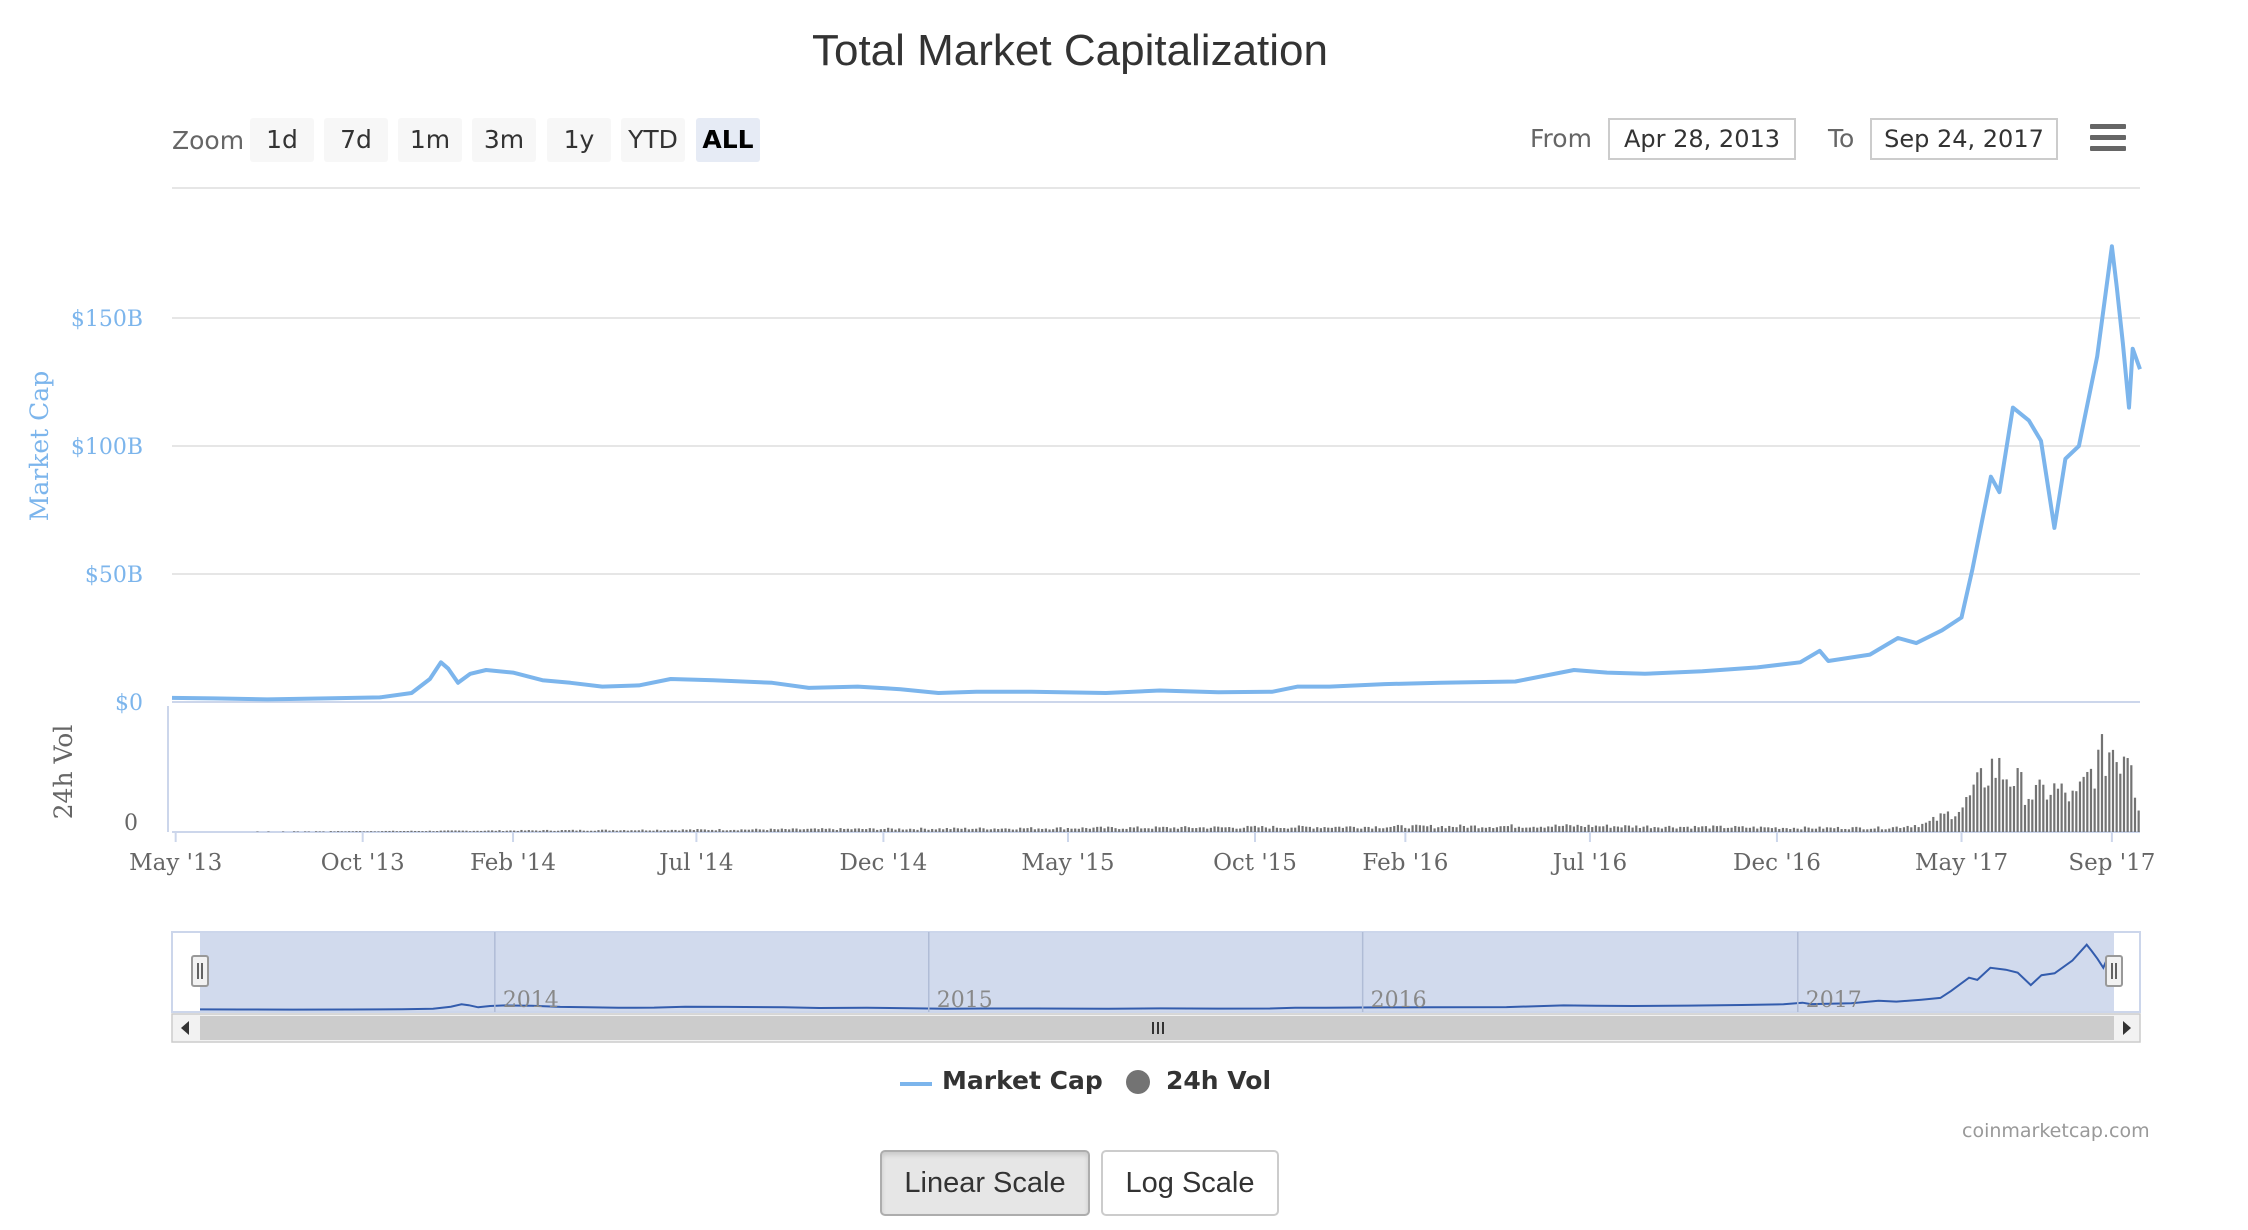 Image resolution: width=2248 pixels, height=1230 pixels. What do you see at coordinates (356, 140) in the screenshot?
I see `zoom-7d-button: 7d` at bounding box center [356, 140].